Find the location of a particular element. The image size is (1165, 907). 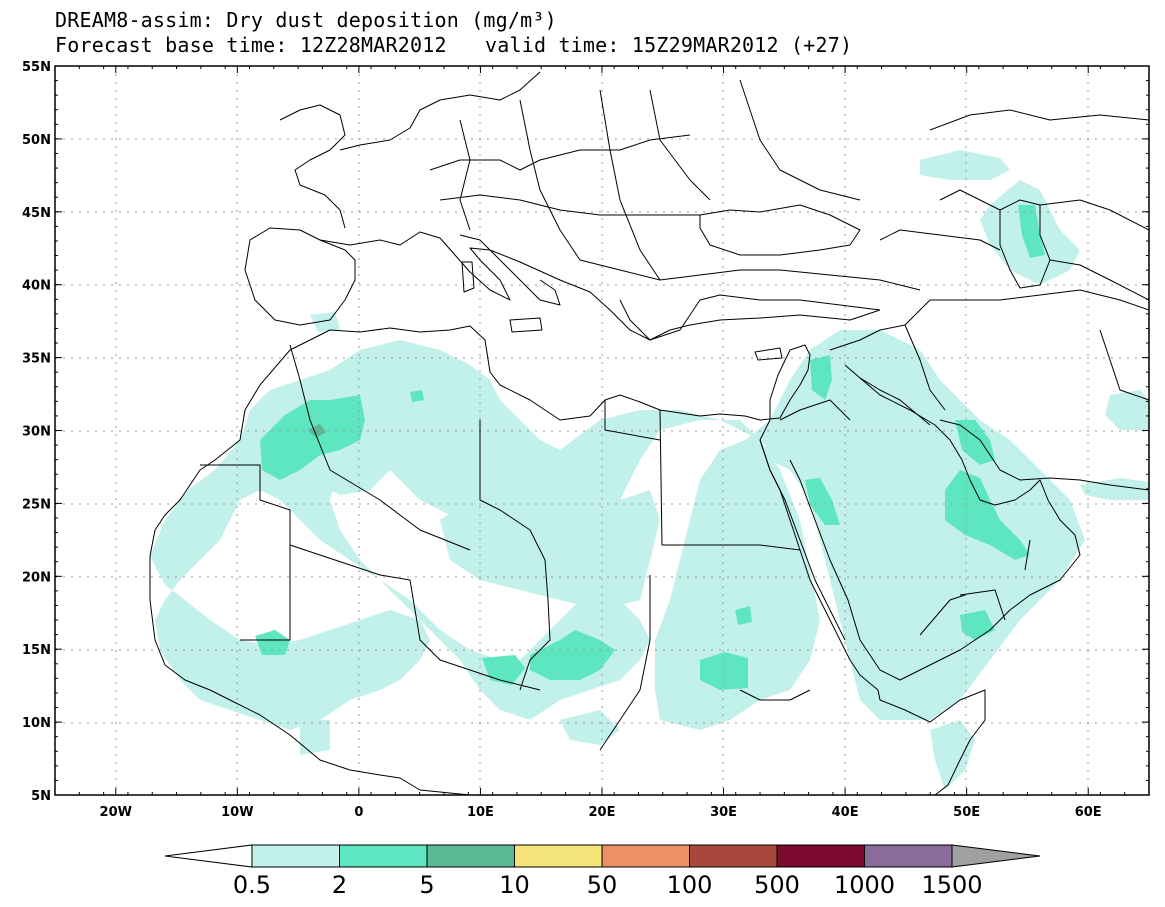

colorbar-label: 1500 is located at coordinates (951, 885).